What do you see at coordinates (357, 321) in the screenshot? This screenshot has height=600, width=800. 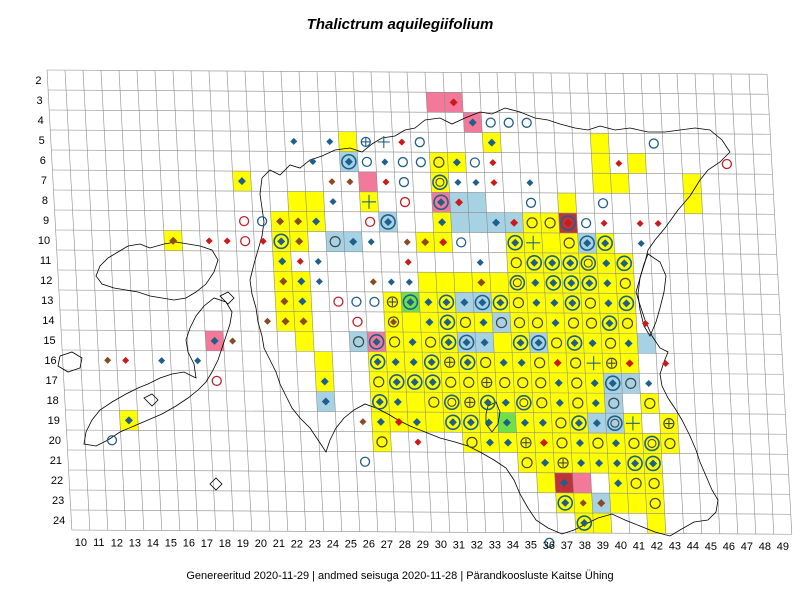 I see `red-circle-marker` at bounding box center [357, 321].